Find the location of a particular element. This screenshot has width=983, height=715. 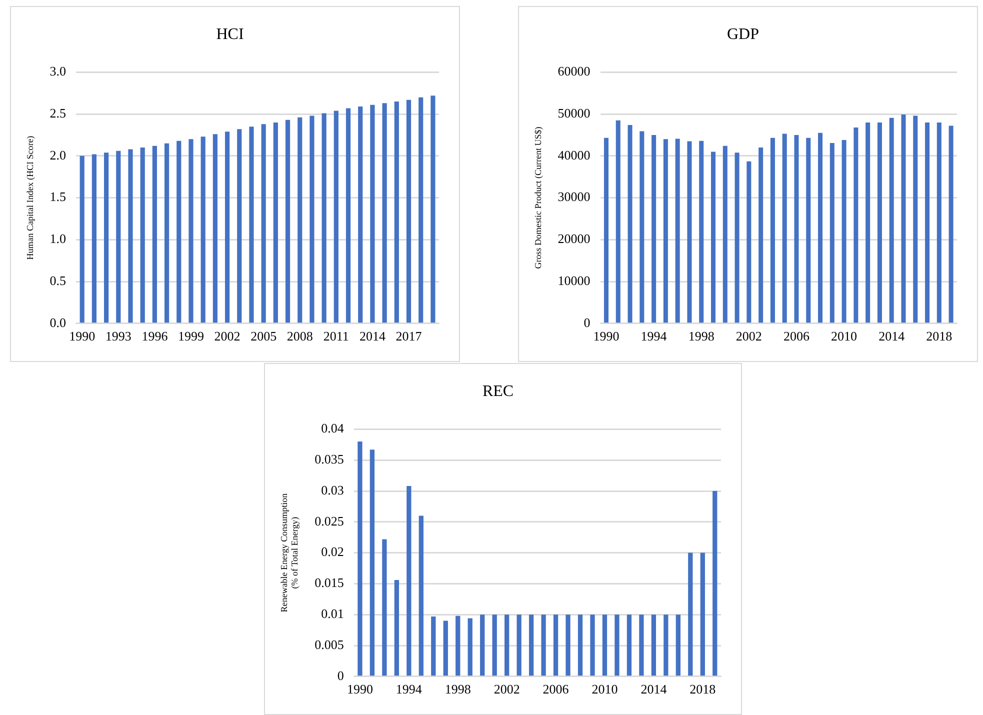

y-tick-label: 2.0 is located at coordinates (58, 154).